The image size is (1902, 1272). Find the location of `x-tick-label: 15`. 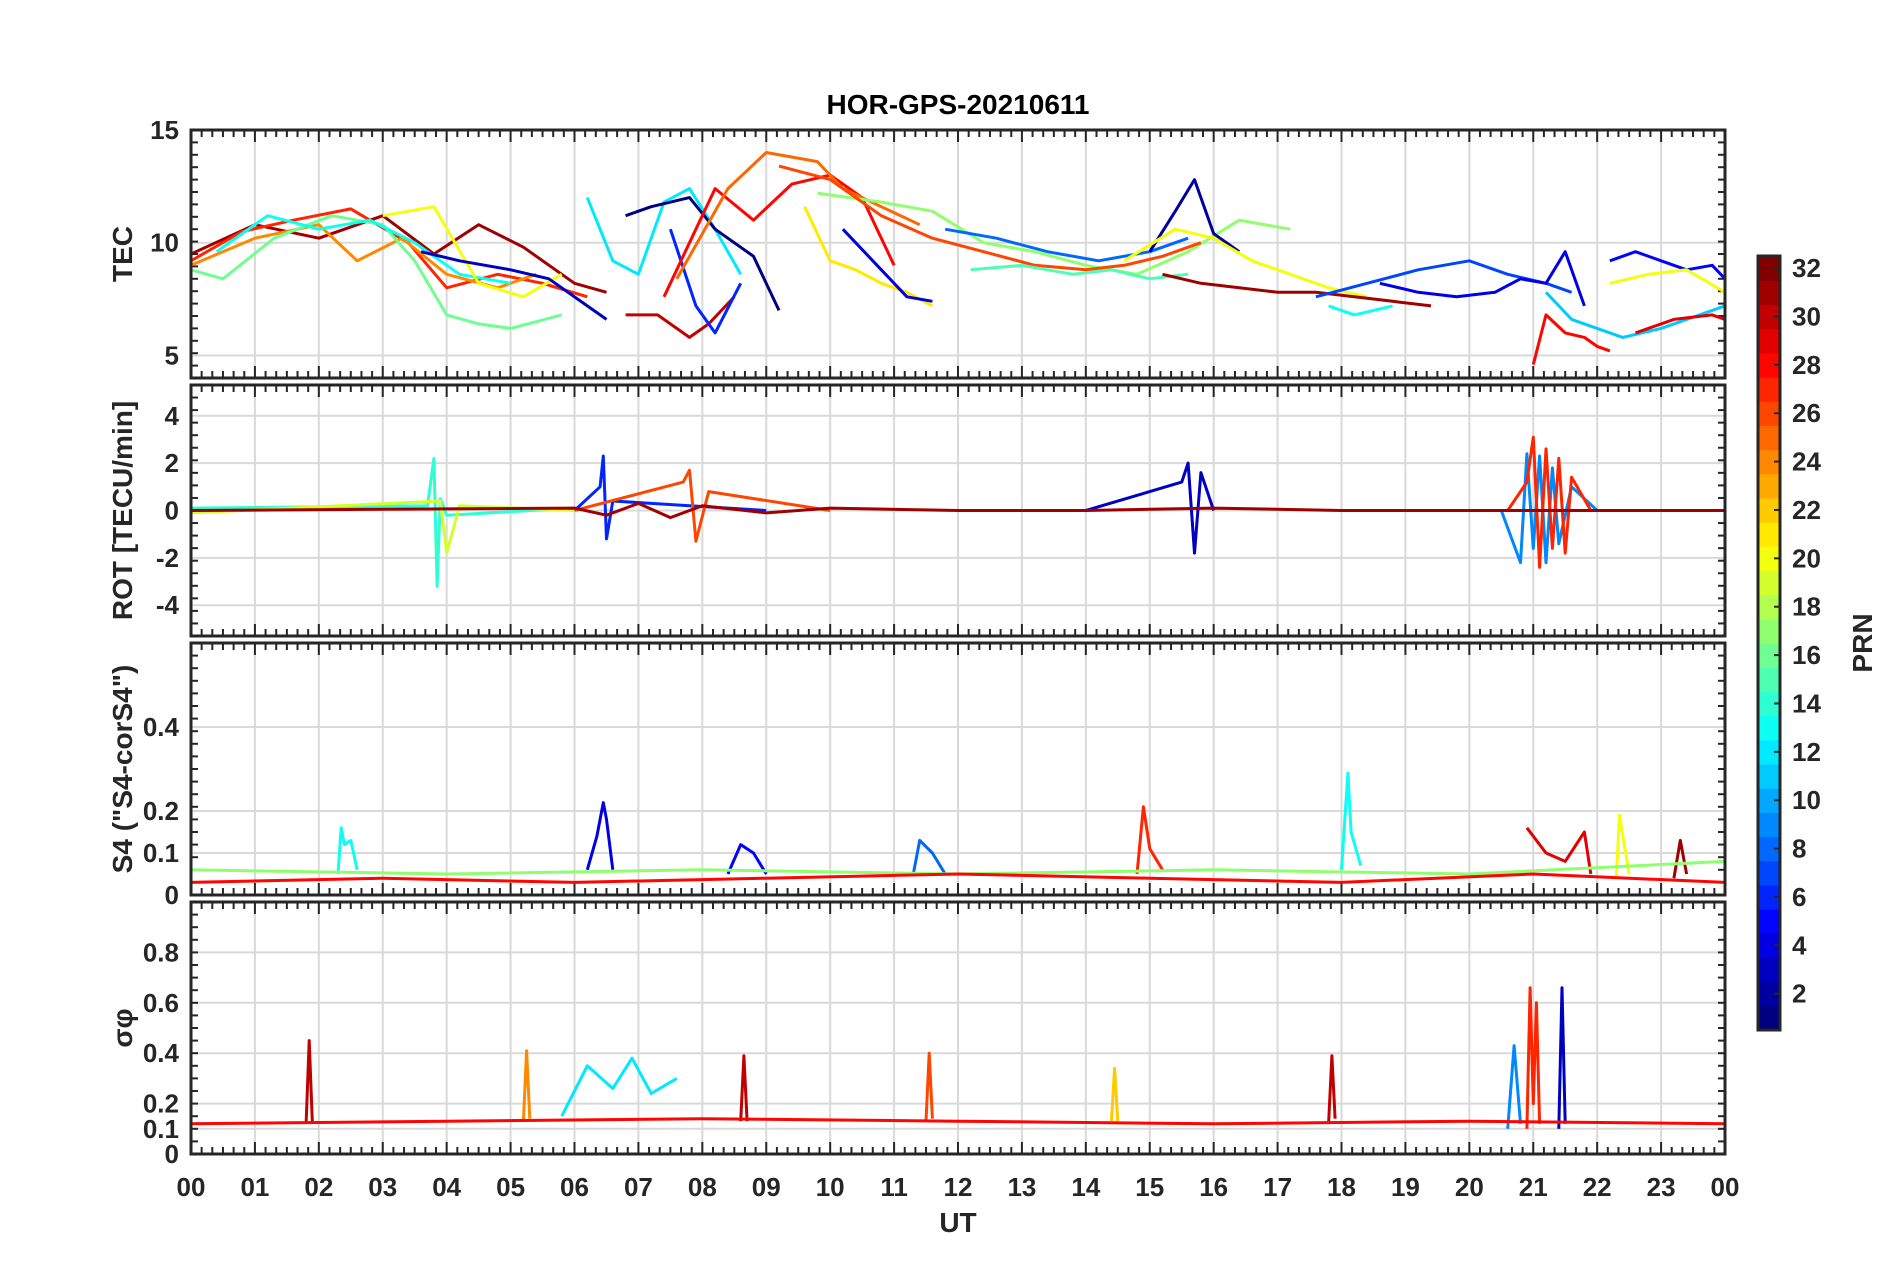

x-tick-label: 15 is located at coordinates (1149, 1187).